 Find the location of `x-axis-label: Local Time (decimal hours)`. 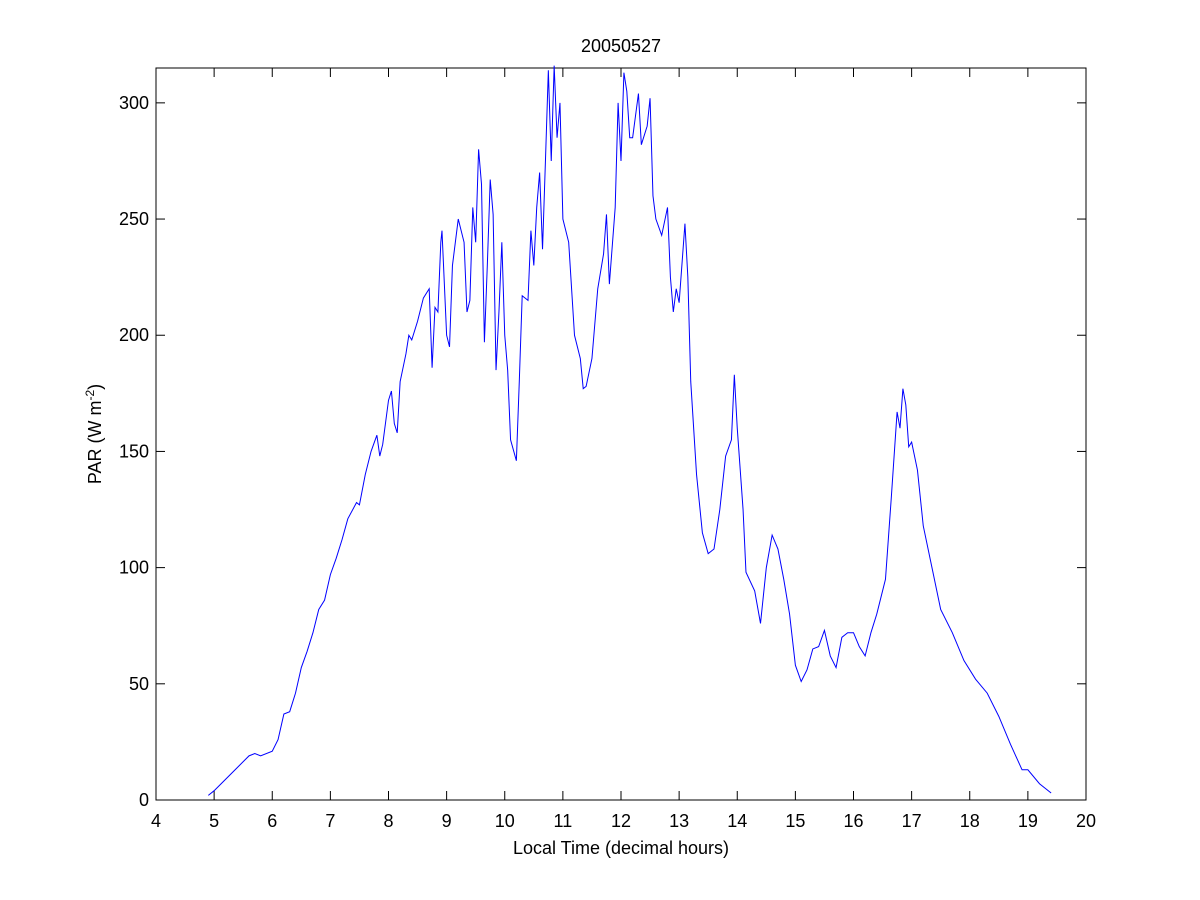

x-axis-label: Local Time (decimal hours) is located at coordinates (621, 848).